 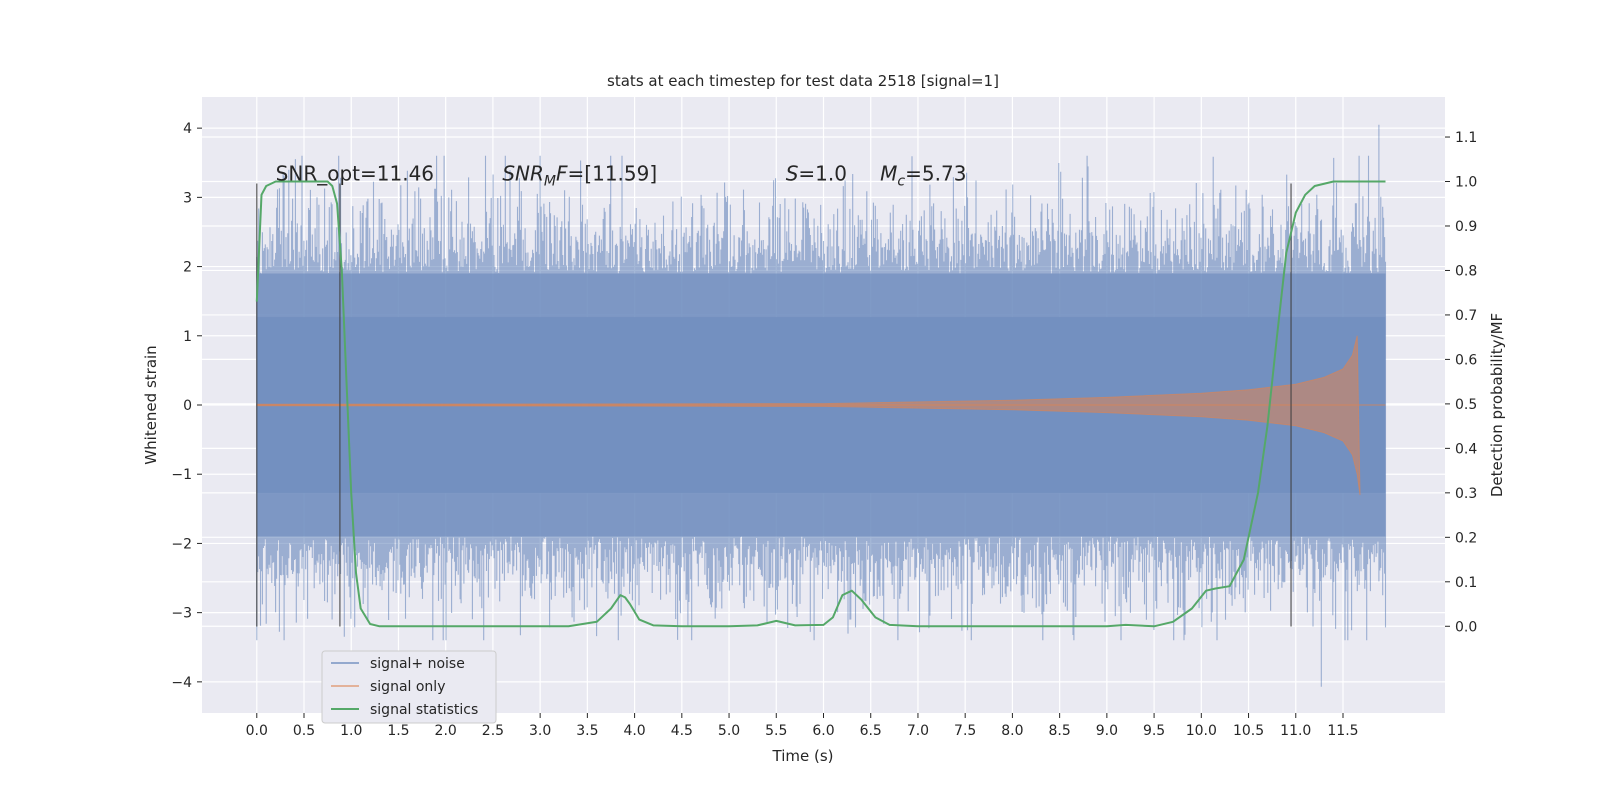 What do you see at coordinates (540, 731) in the screenshot?
I see `x-tick-label-6: 3.0` at bounding box center [540, 731].